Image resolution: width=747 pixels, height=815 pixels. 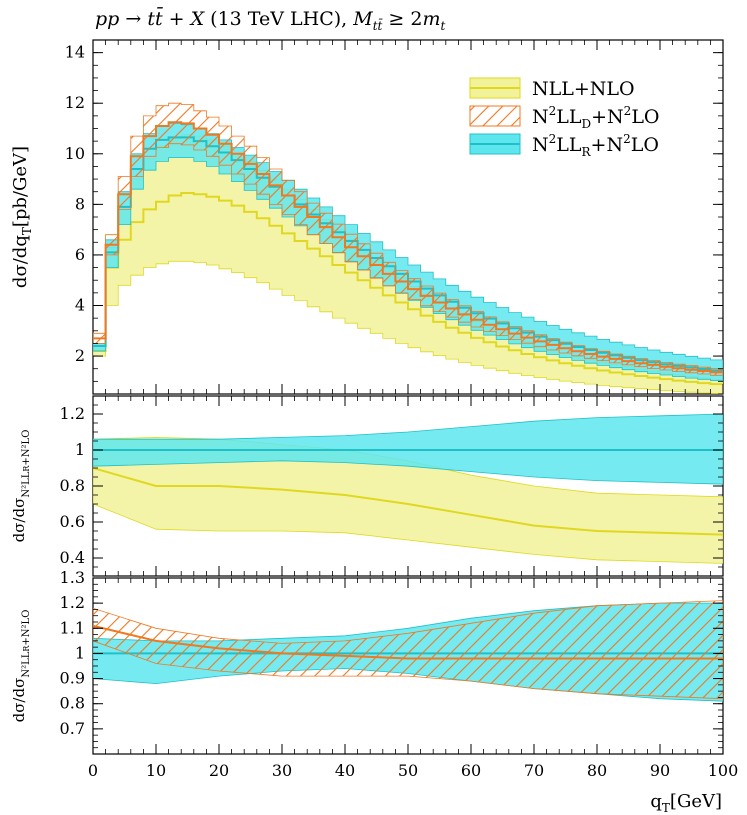 I want to click on legend-label-nll: NLL+NLO, so click(x=583, y=89).